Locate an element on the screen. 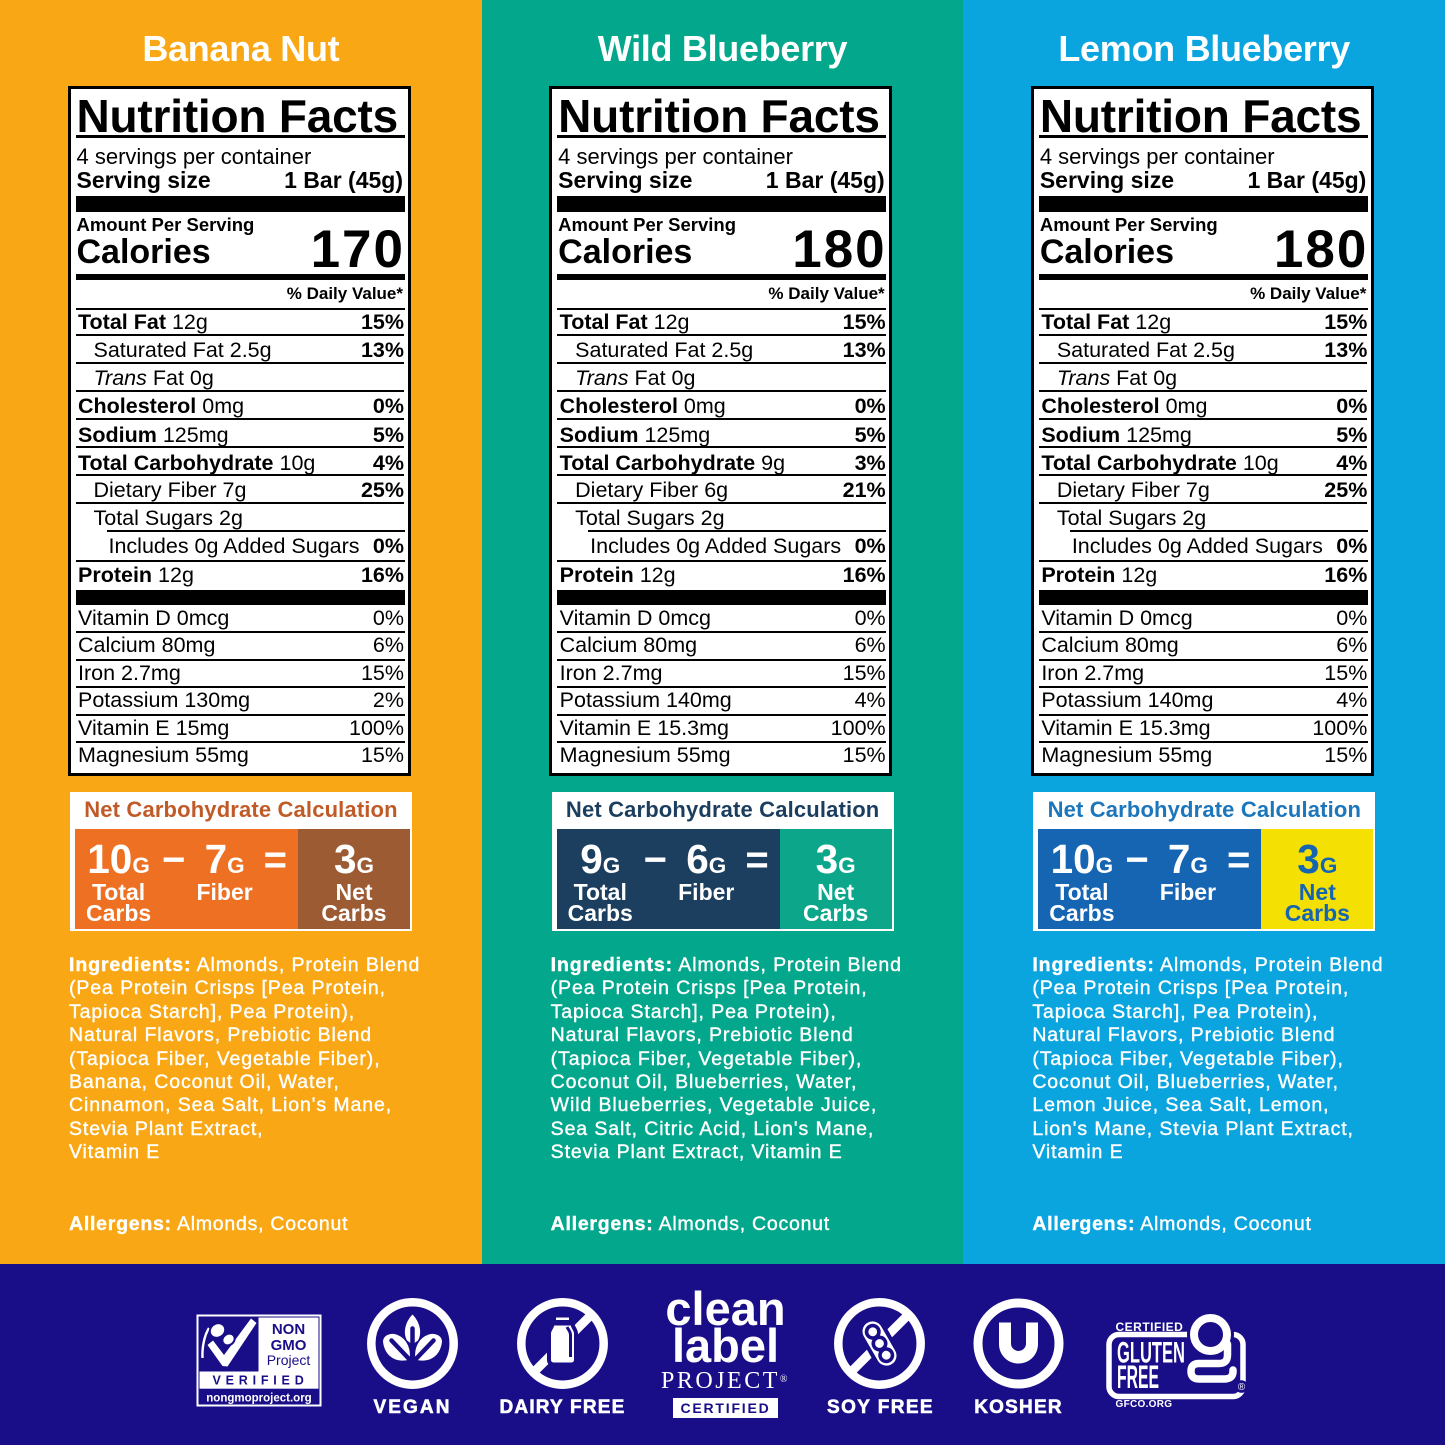 Image resolution: width=1445 pixels, height=1445 pixels. svg-text: GFCO.ORG is located at coordinates (1144, 1404).